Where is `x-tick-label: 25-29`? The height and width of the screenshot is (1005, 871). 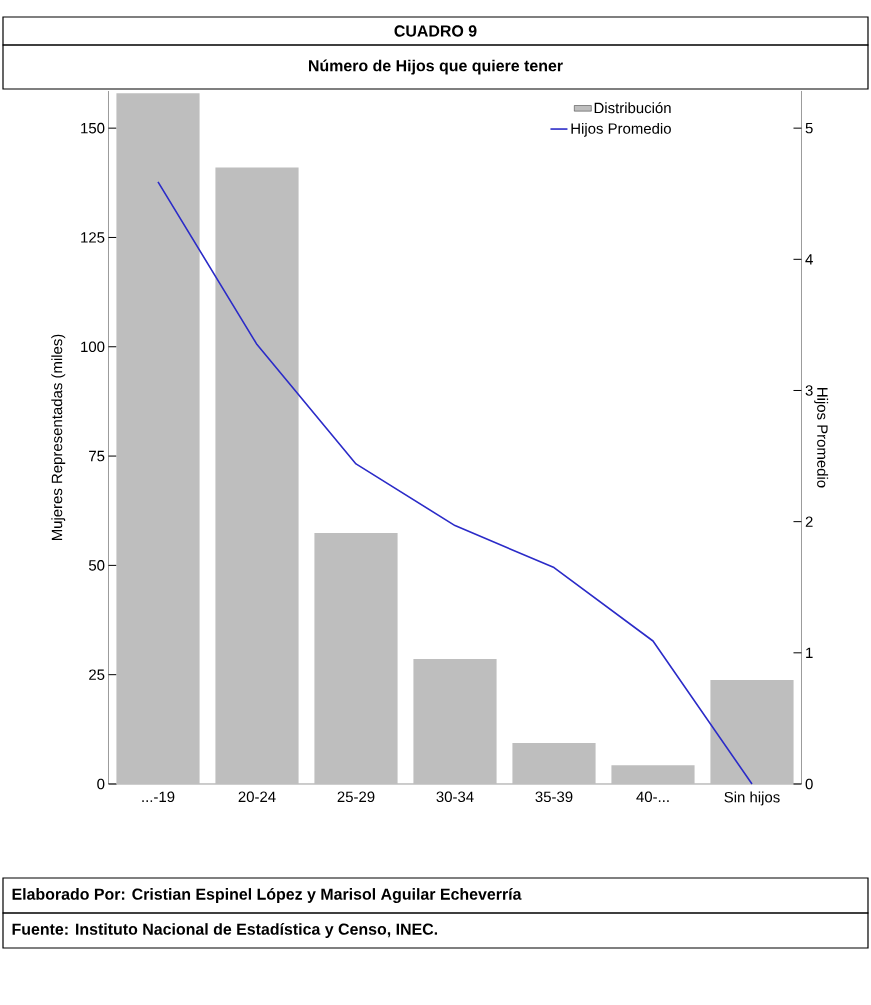
x-tick-label: 25-29 is located at coordinates (356, 797).